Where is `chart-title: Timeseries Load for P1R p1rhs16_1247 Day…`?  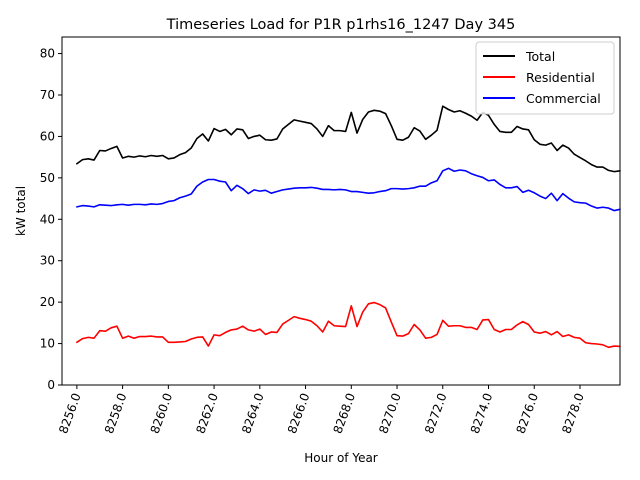
chart-title: Timeseries Load for P1R p1rhs16_1247 Day… is located at coordinates (341, 25).